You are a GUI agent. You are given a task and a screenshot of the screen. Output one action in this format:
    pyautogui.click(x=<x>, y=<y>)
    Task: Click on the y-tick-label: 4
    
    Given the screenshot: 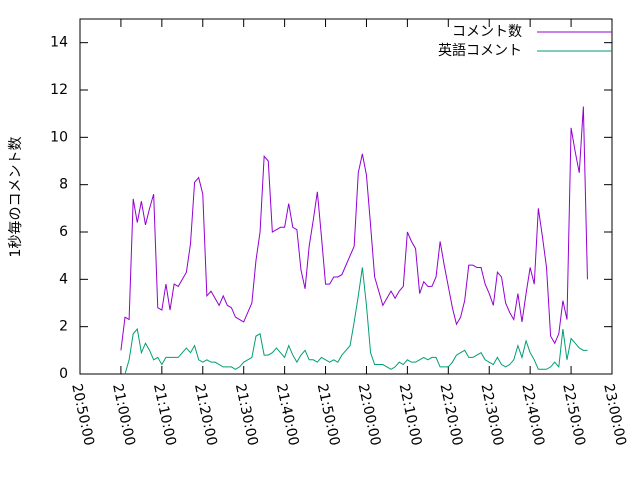 What is the action you would take?
    pyautogui.click(x=63, y=279)
    